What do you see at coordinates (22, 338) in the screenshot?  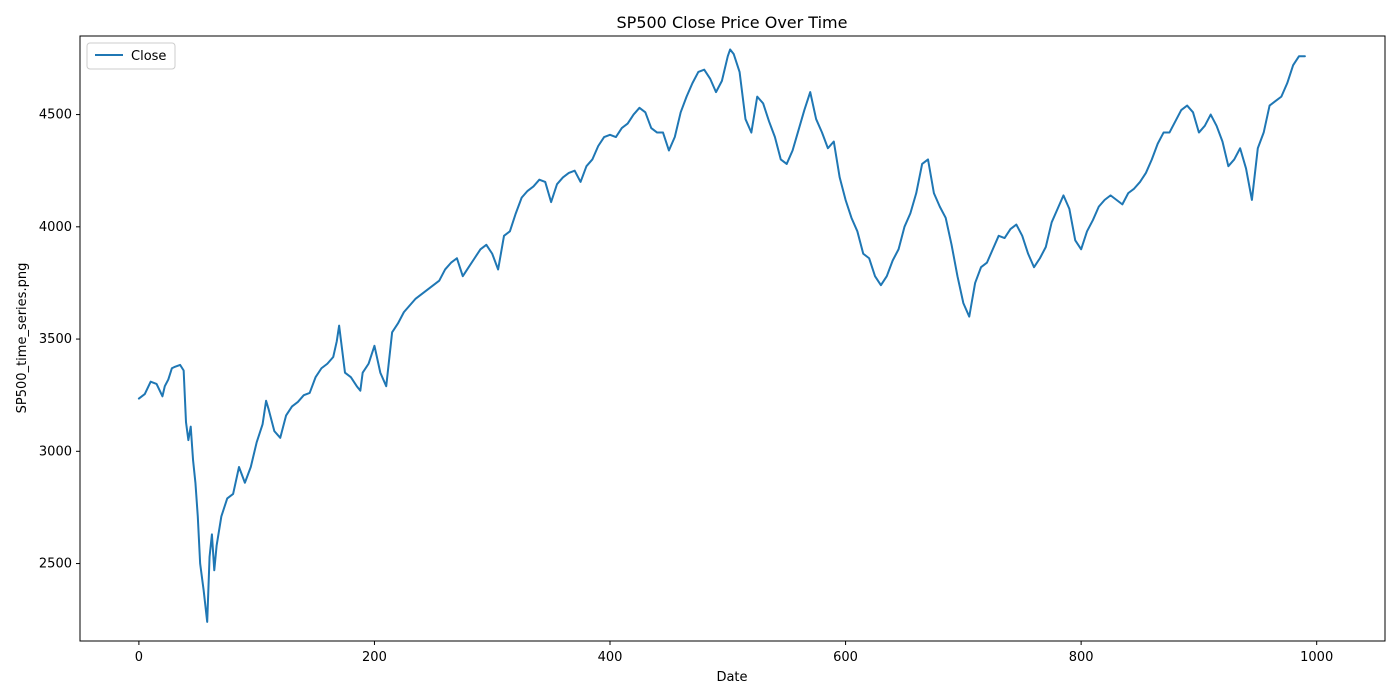 I see `y-axis-label: SP500_time_series.png` at bounding box center [22, 338].